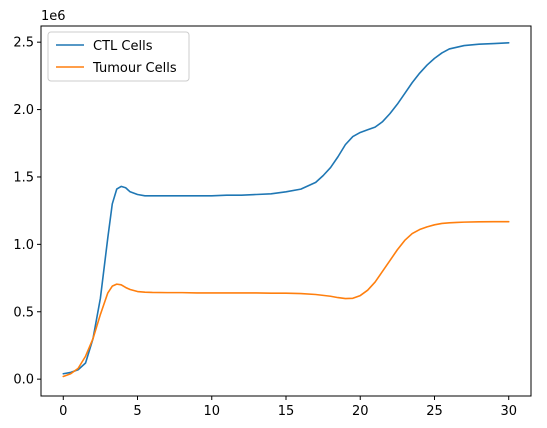 The height and width of the screenshot is (428, 547). What do you see at coordinates (53, 16) in the screenshot?
I see `y-offset-text: 1e6` at bounding box center [53, 16].